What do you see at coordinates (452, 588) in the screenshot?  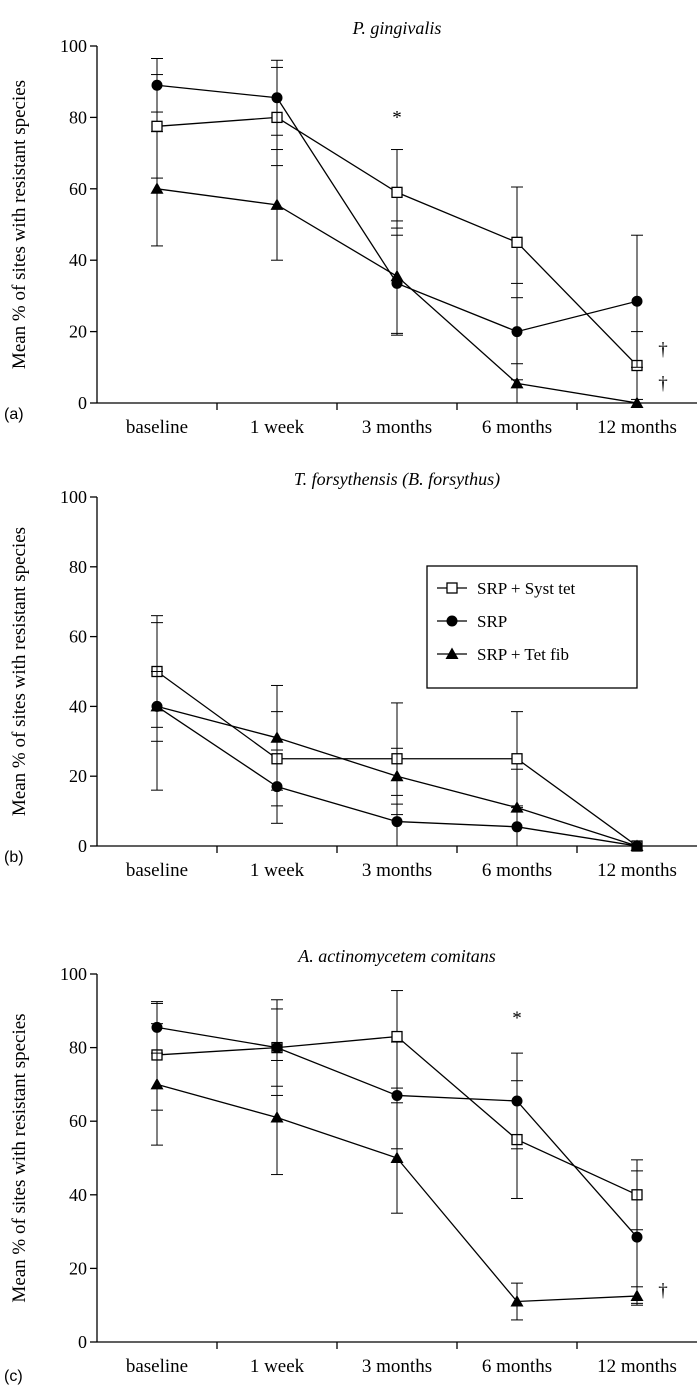 I see `legend-square-marker` at bounding box center [452, 588].